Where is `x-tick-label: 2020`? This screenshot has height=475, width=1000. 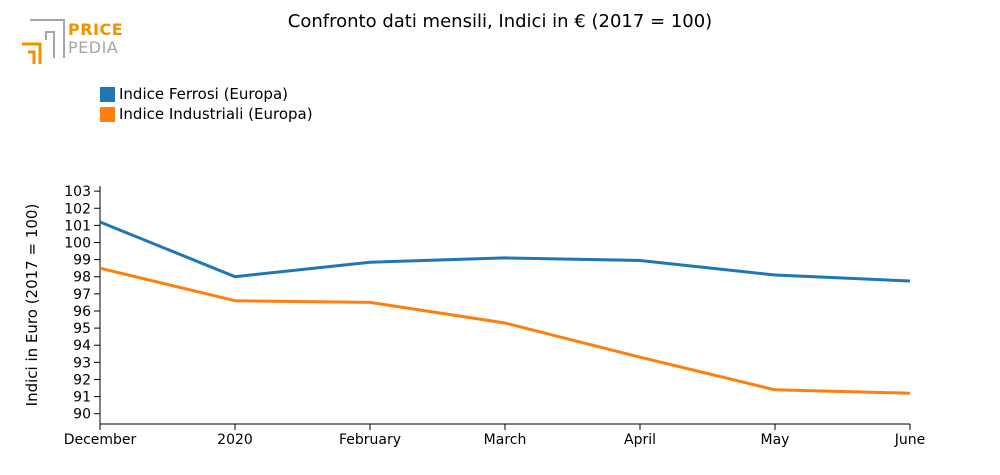 x-tick-label: 2020 is located at coordinates (235, 440).